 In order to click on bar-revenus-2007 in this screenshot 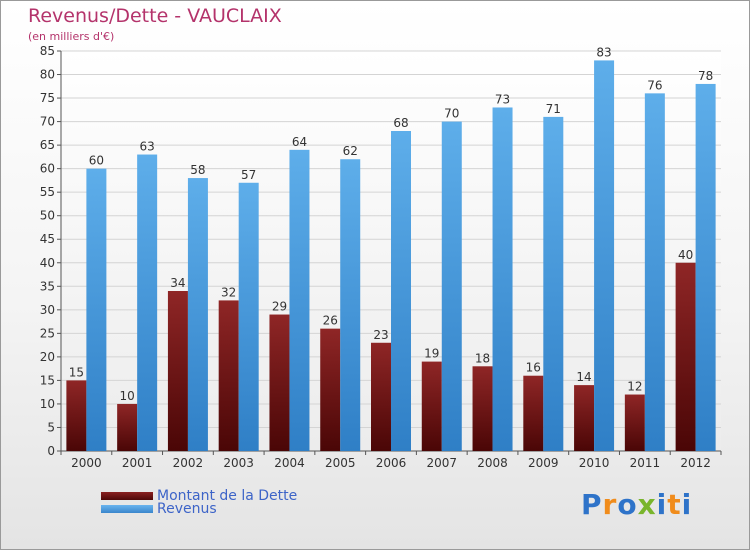, I will do `click(451, 286)`.